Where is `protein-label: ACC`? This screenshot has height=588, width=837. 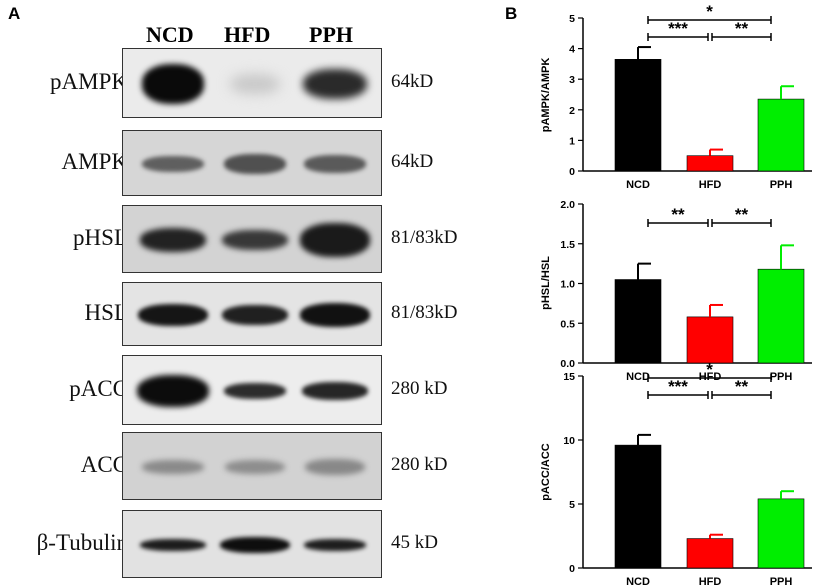
protein-label: ACC is located at coordinates (104, 464).